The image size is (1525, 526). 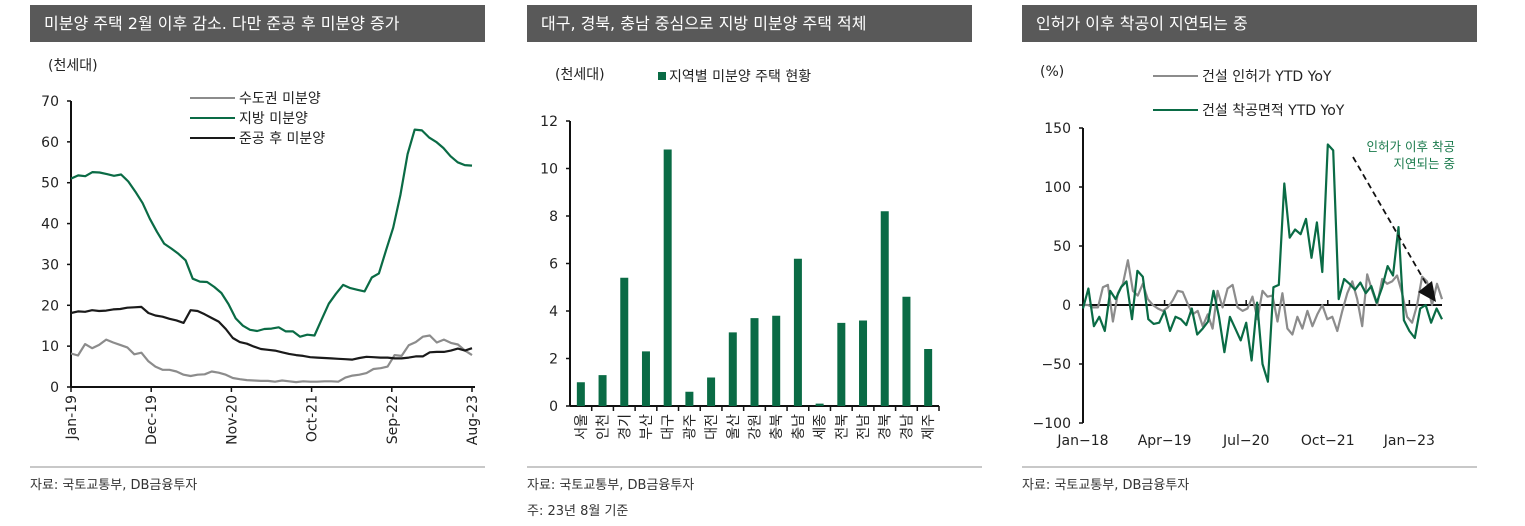 What do you see at coordinates (50, 143) in the screenshot?
I see `y-tick-label: 60` at bounding box center [50, 143].